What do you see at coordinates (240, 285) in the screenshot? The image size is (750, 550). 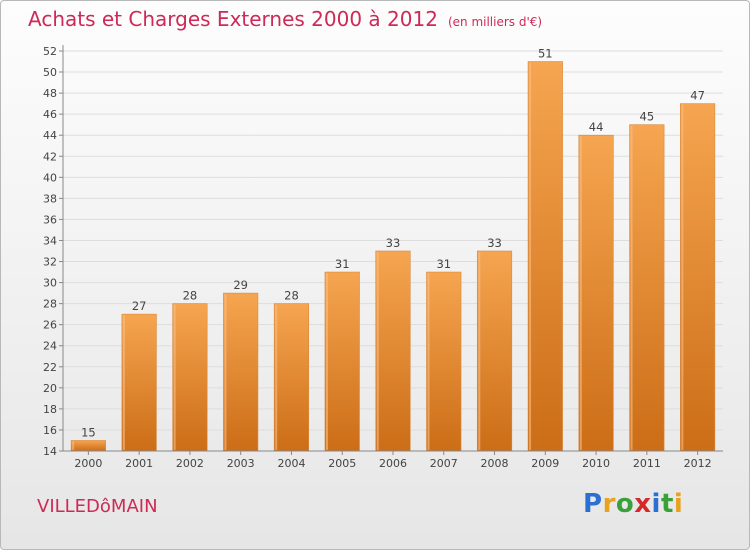 I see `data-label: 29` at bounding box center [240, 285].